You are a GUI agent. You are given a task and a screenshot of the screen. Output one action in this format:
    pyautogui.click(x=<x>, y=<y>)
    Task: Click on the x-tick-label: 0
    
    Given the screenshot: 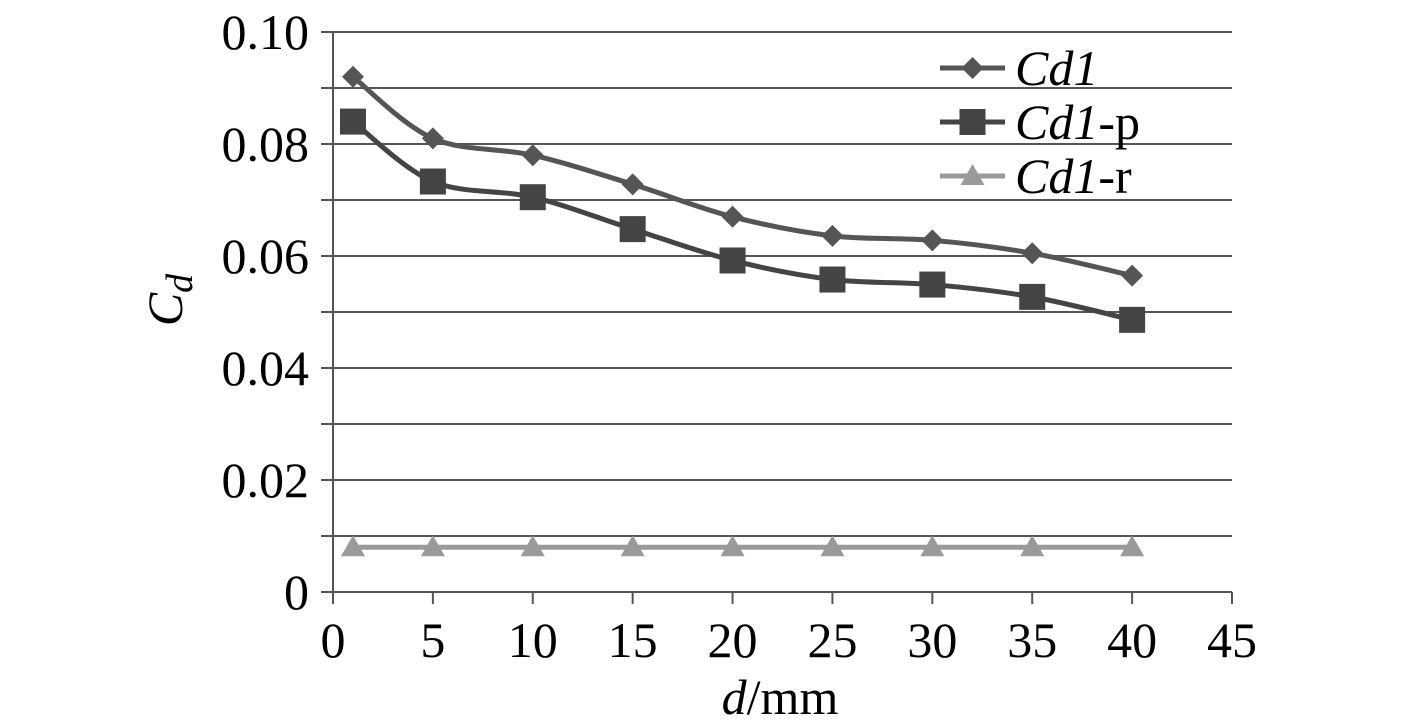 What is the action you would take?
    pyautogui.click(x=333, y=640)
    